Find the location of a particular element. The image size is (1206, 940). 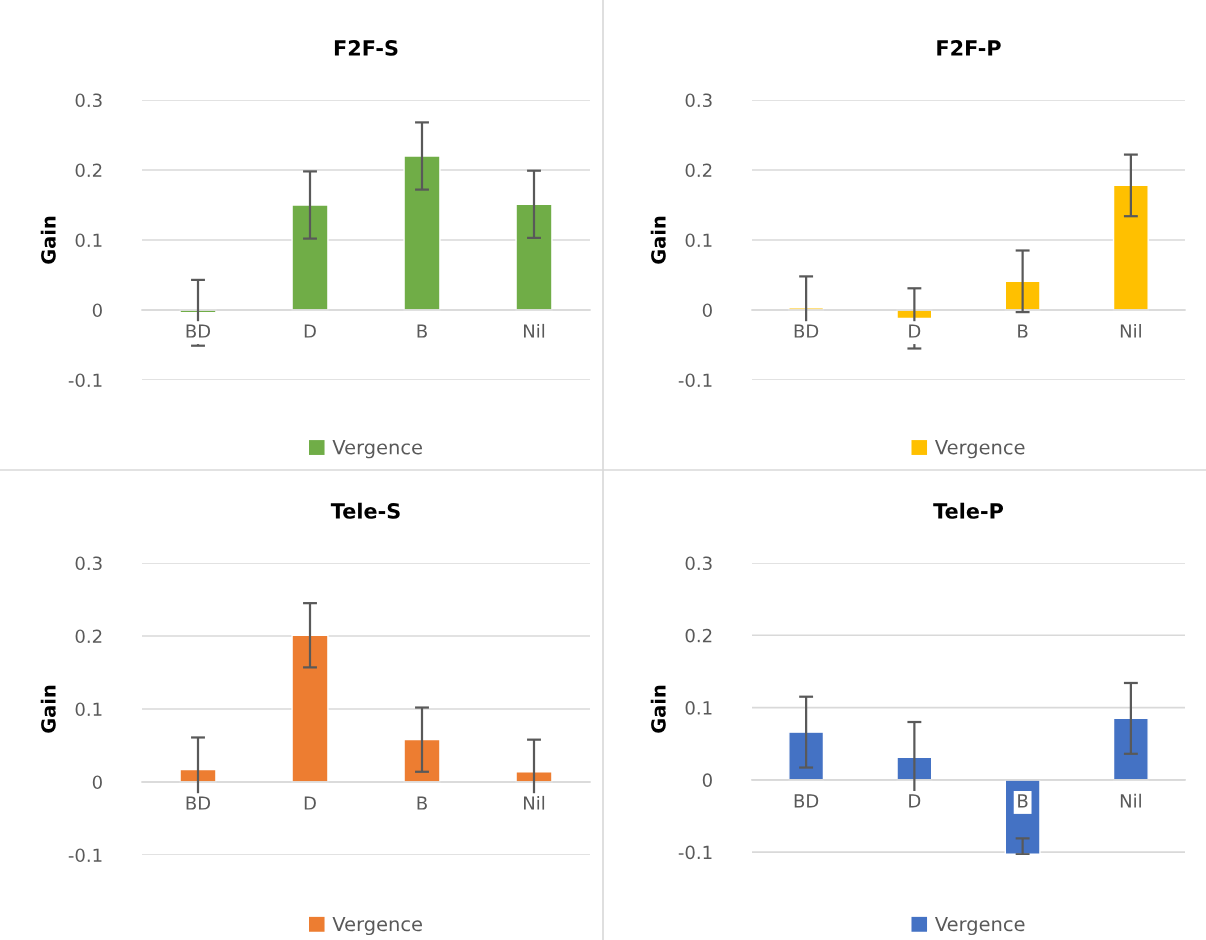

chart-title: F2F-S is located at coordinates (366, 48).